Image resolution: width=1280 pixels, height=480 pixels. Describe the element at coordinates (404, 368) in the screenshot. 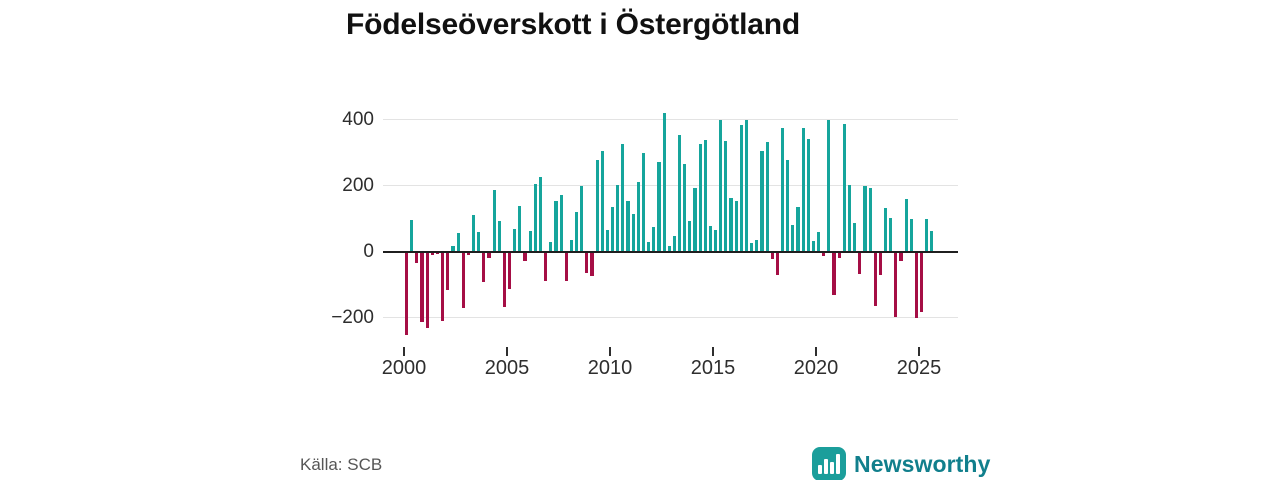

I see `x-axis-tick-label: 2000` at that location.